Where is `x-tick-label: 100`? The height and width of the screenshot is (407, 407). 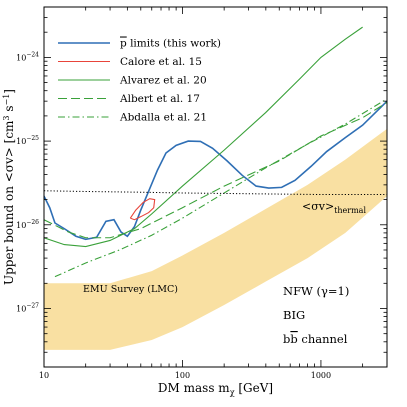 x-tick-label: 100 is located at coordinates (182, 375).